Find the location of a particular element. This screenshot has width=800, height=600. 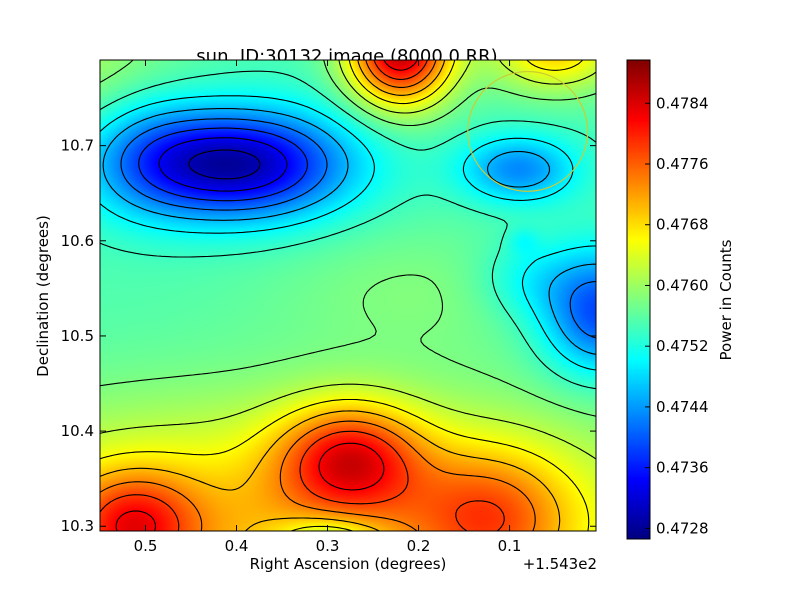

annotation-circle is located at coordinates (528, 131).